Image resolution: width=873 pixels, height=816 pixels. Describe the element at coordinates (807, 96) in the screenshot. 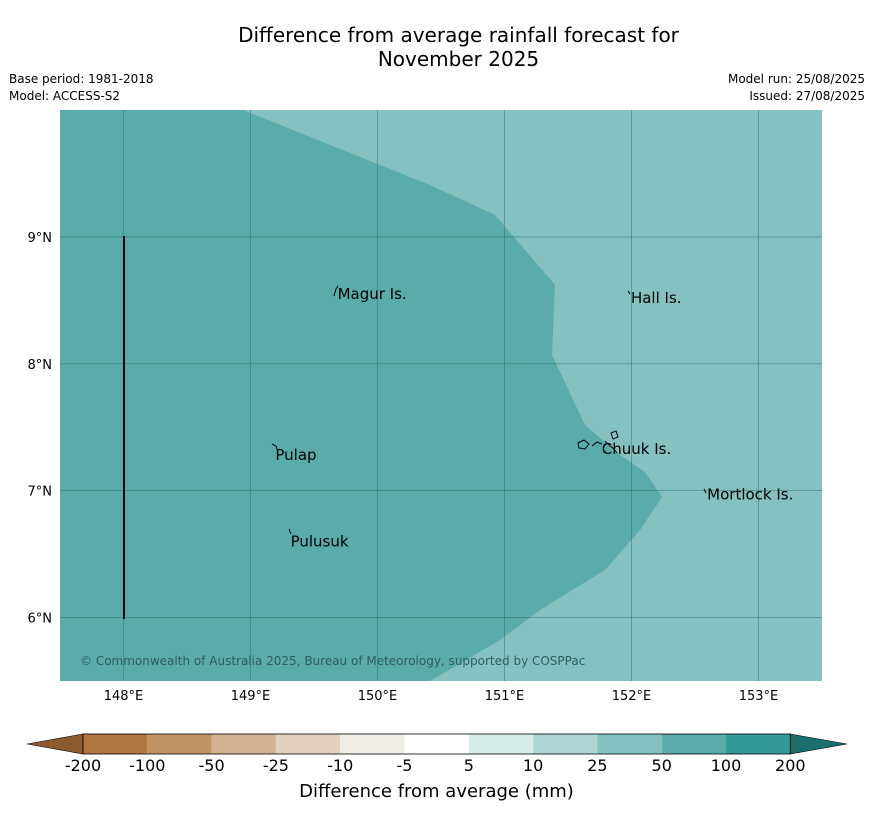

I see `issued-date: Issued: 27/08/2025` at that location.